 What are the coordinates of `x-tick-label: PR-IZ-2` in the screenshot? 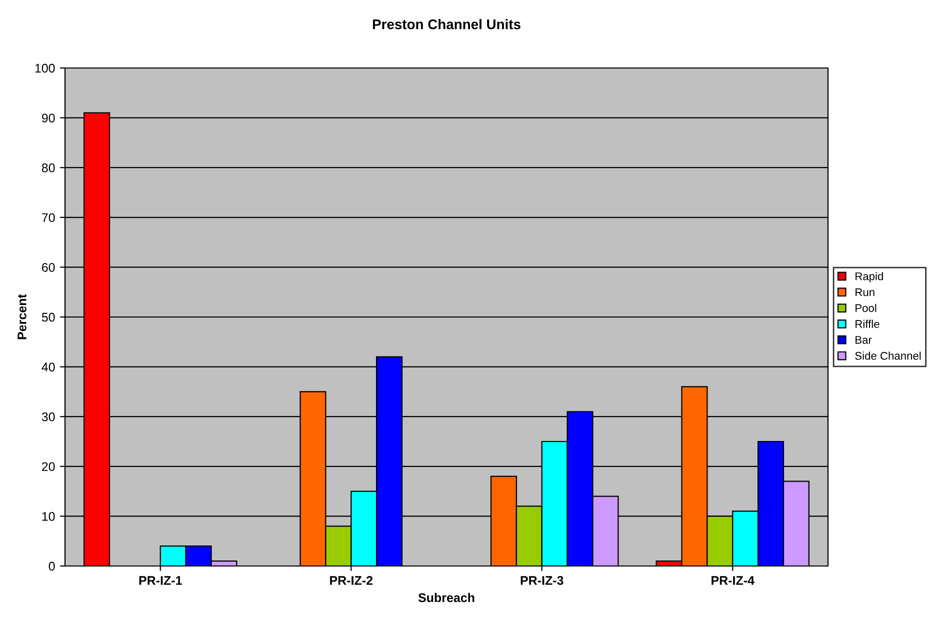 It's located at (351, 580).